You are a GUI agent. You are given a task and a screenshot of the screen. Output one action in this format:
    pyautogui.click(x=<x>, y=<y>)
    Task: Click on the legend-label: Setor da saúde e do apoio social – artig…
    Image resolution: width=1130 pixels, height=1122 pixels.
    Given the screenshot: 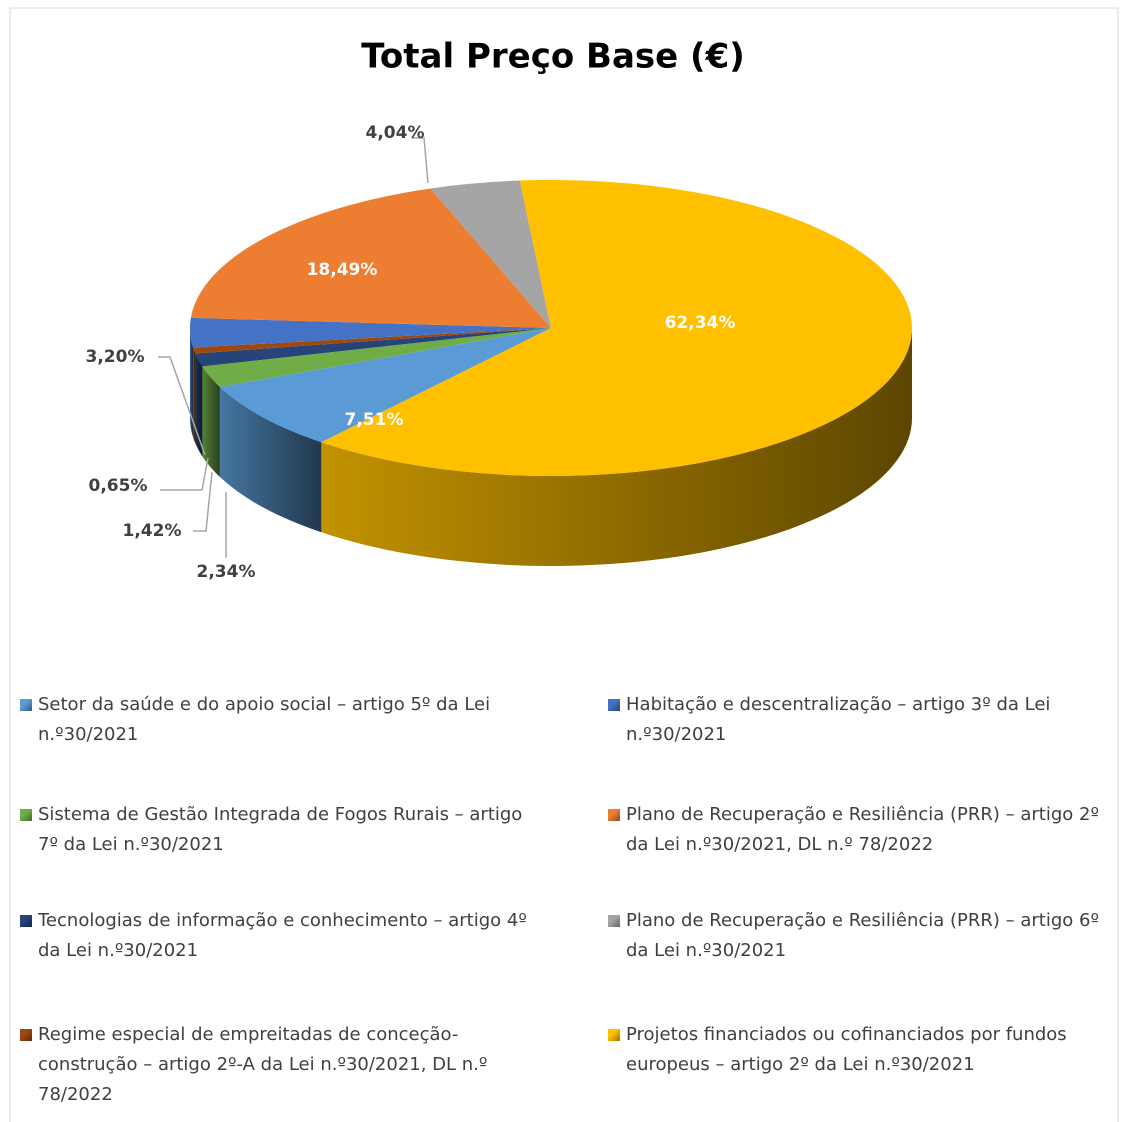 What is the action you would take?
    pyautogui.click(x=264, y=719)
    